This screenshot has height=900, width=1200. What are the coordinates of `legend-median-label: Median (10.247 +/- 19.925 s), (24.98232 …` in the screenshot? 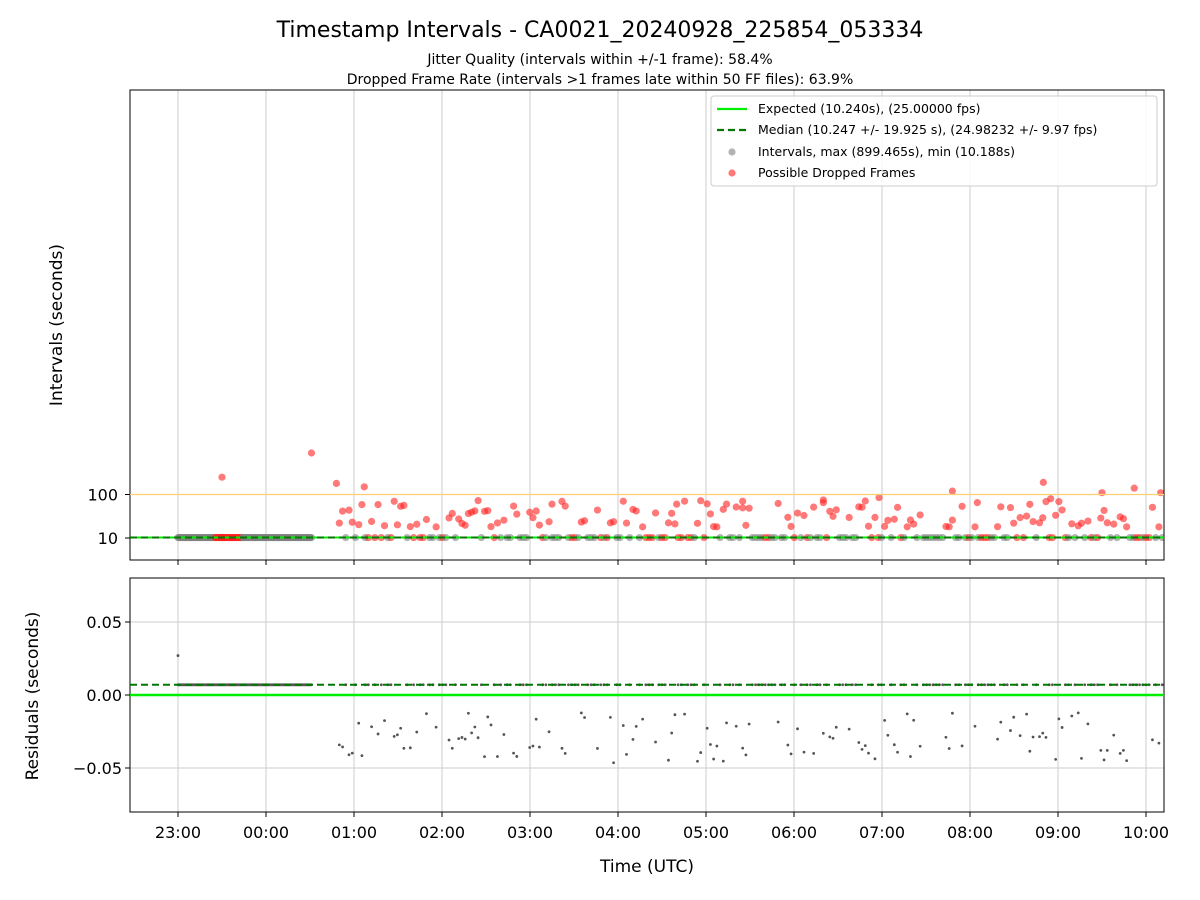 It's located at (927, 129).